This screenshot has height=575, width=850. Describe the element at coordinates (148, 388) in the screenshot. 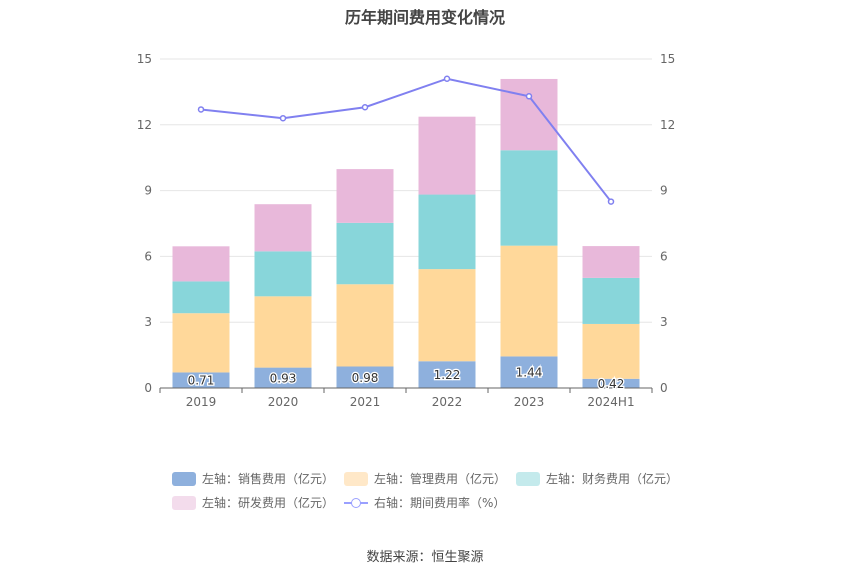

I see `y-tick-left: 0` at that location.